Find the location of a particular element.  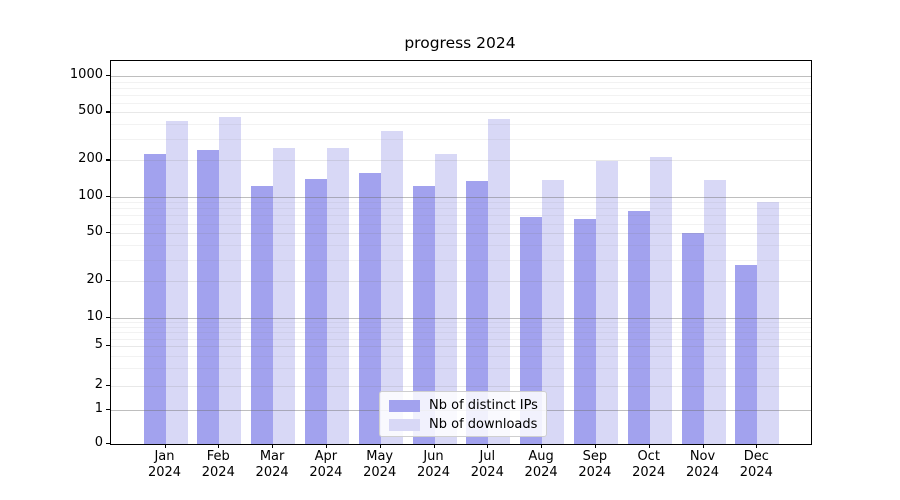

y-tick-label: 500 is located at coordinates (90, 111).